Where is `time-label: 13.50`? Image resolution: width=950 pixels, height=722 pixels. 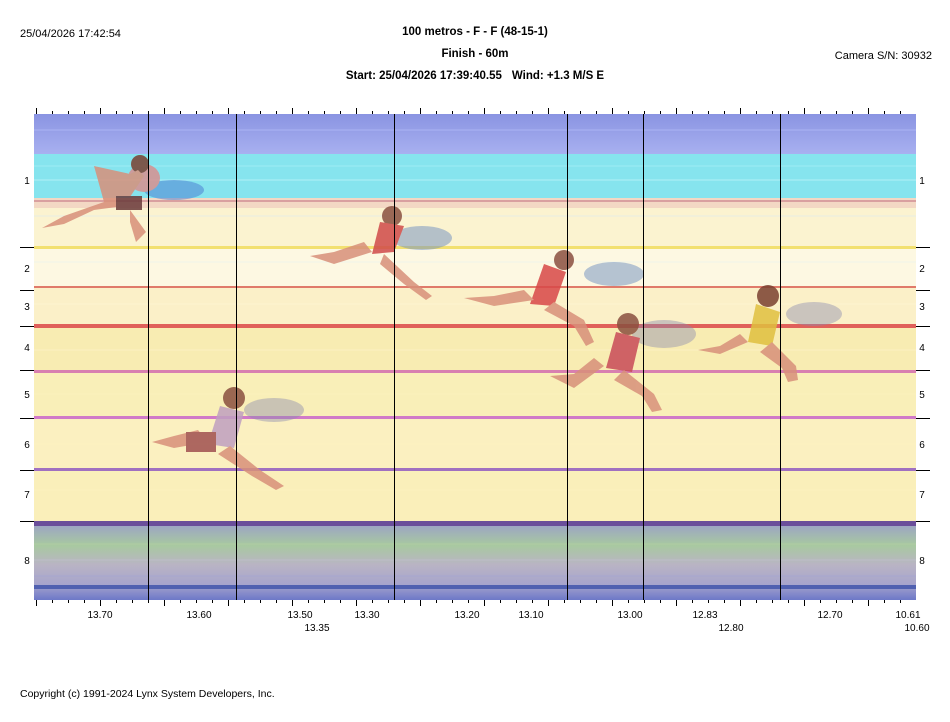 time-label: 13.50 is located at coordinates (300, 615).